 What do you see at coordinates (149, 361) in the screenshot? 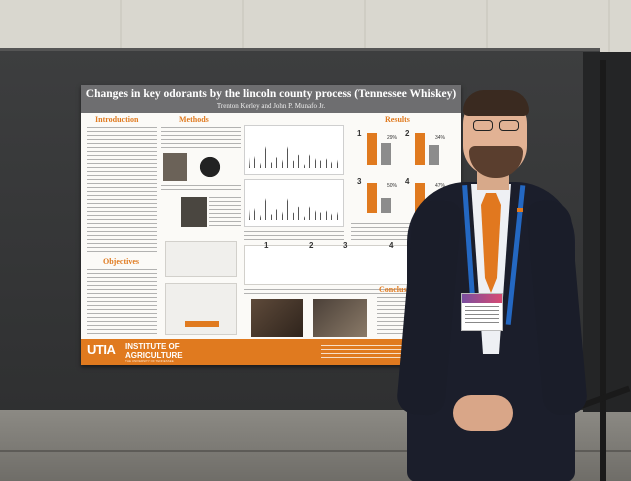
I see `institute-line-3: THE UNIVERSITY OF TENNESSEE` at bounding box center [149, 361].